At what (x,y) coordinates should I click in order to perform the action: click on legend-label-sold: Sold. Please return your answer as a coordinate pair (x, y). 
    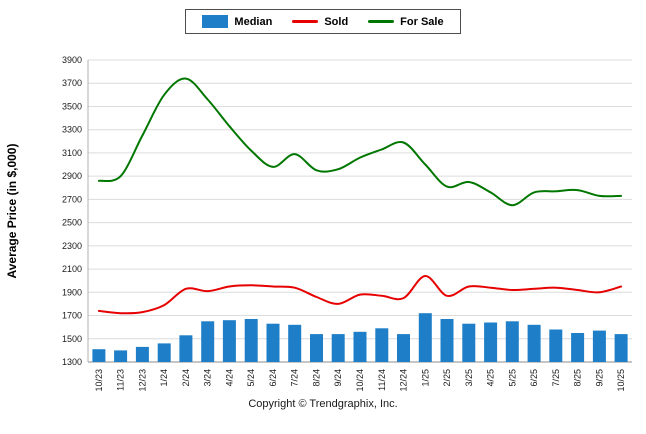
    Looking at the image, I should click on (336, 21).